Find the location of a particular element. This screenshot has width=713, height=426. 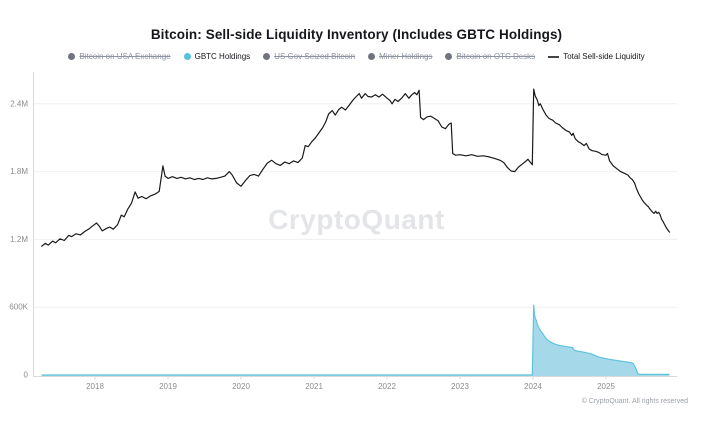

y-axis-label-1.2M: 1.2M is located at coordinates (19, 239).